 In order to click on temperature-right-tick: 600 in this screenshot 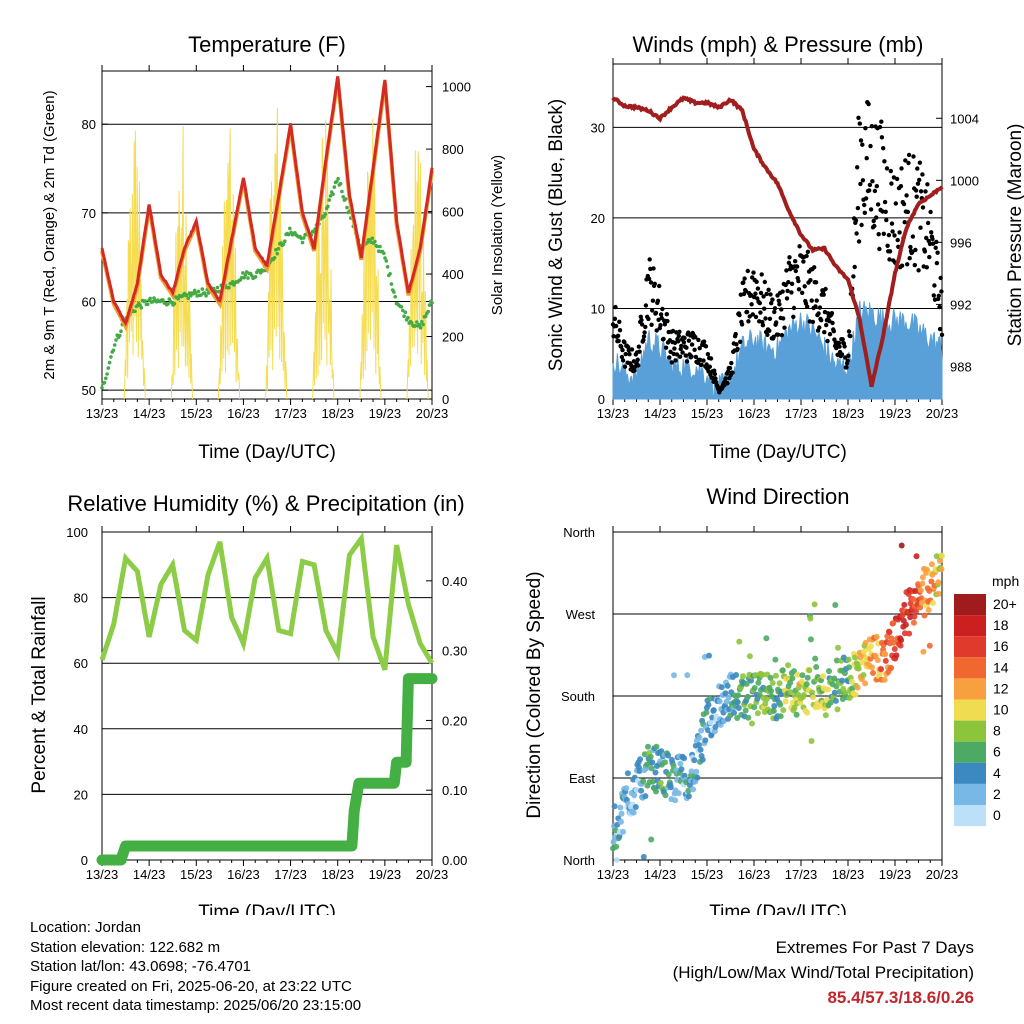, I will do `click(453, 212)`.